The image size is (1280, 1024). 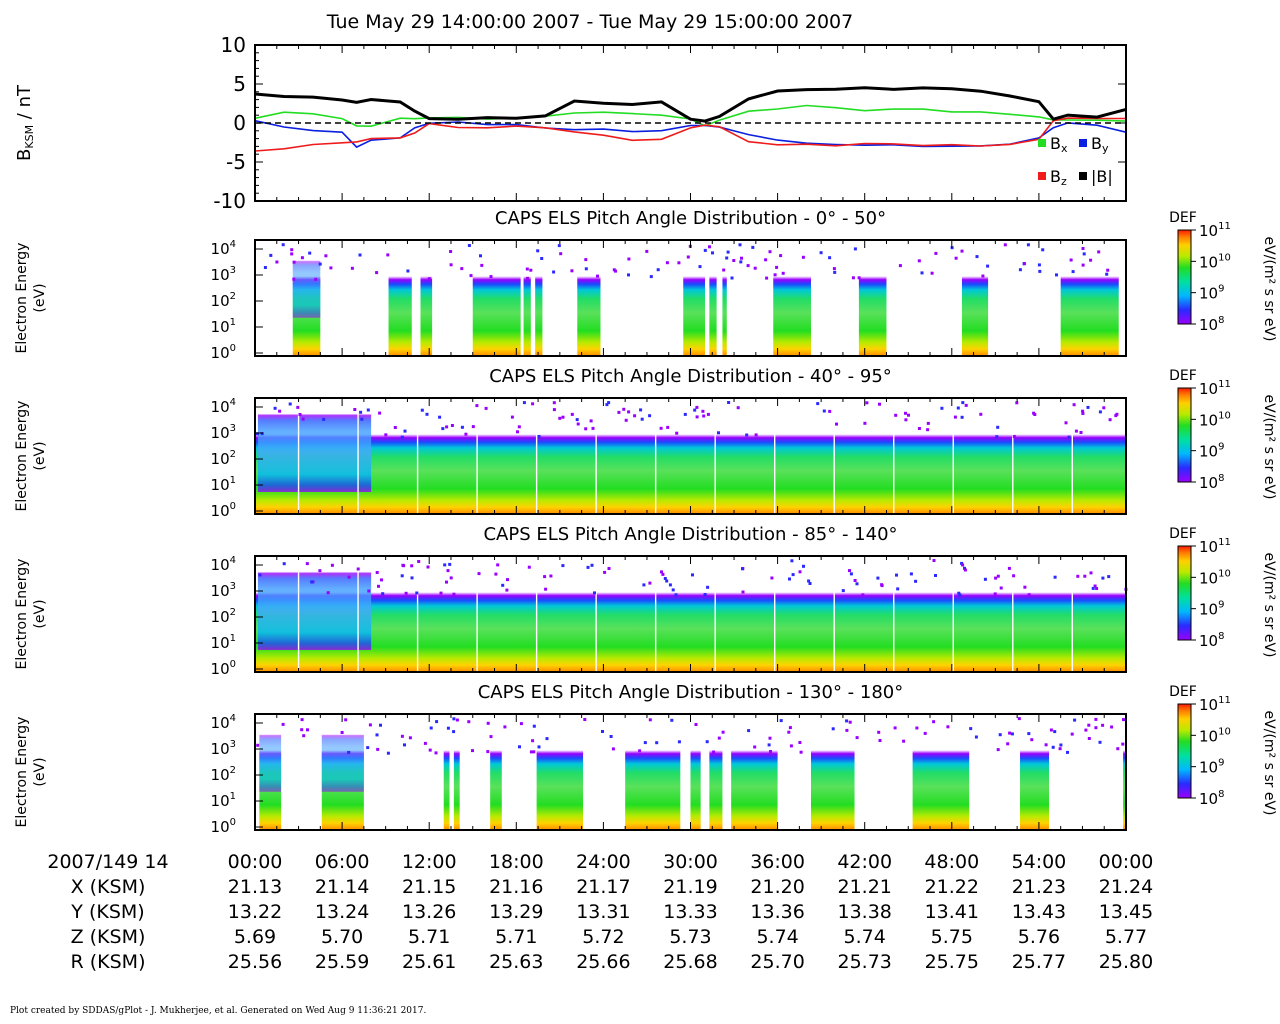 I want to click on ephemeris-value: 5.75, so click(x=952, y=937).